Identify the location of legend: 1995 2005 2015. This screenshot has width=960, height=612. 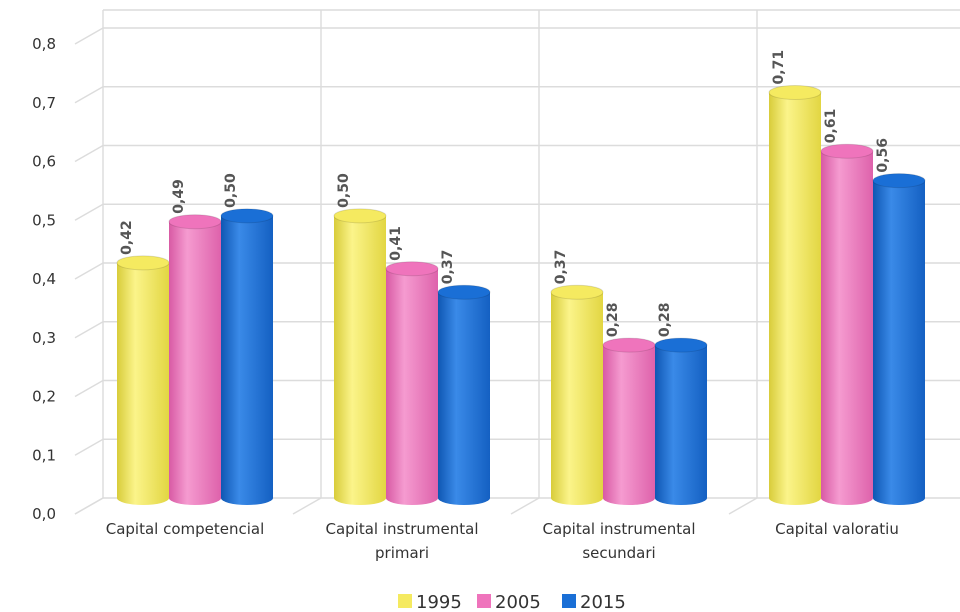
(512, 602).